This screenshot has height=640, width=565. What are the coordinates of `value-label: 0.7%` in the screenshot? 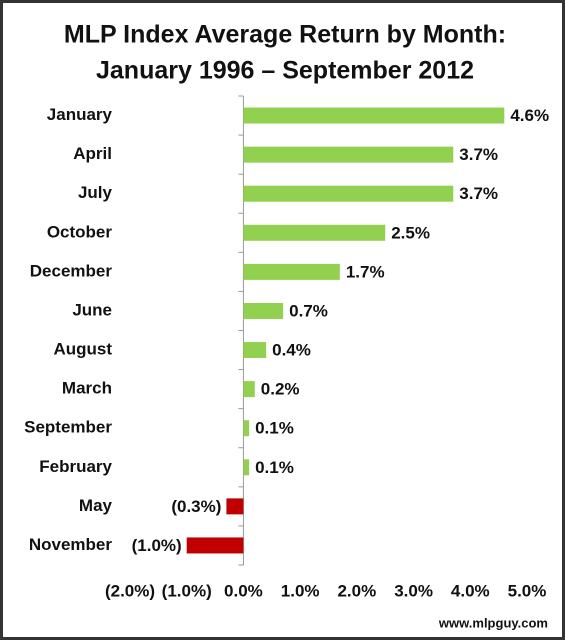 It's located at (308, 310).